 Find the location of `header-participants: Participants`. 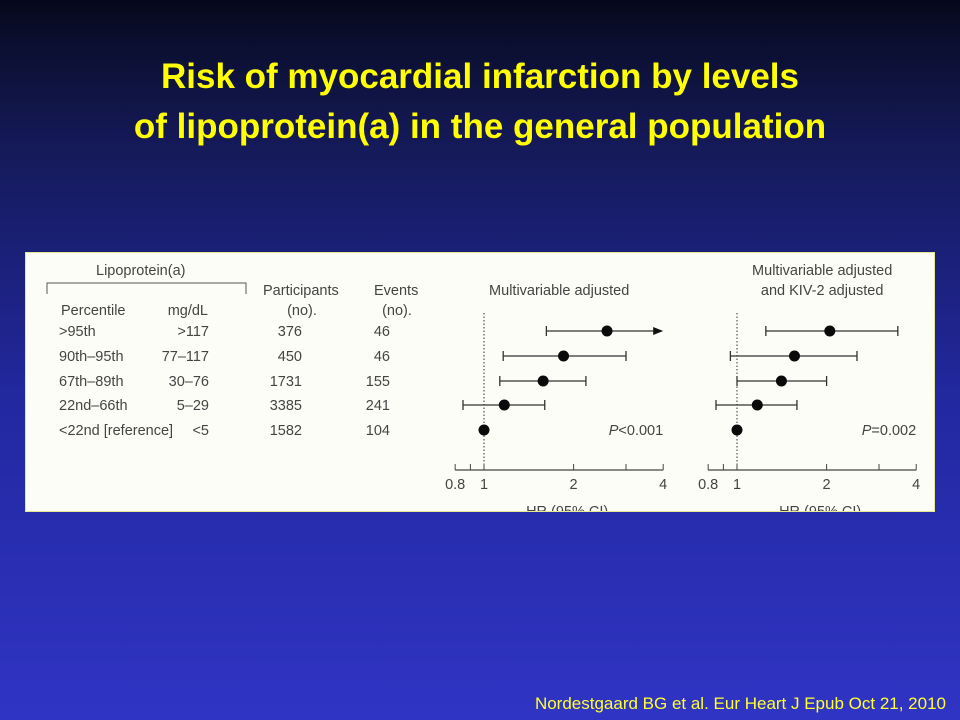

header-participants: Participants is located at coordinates (301, 291).